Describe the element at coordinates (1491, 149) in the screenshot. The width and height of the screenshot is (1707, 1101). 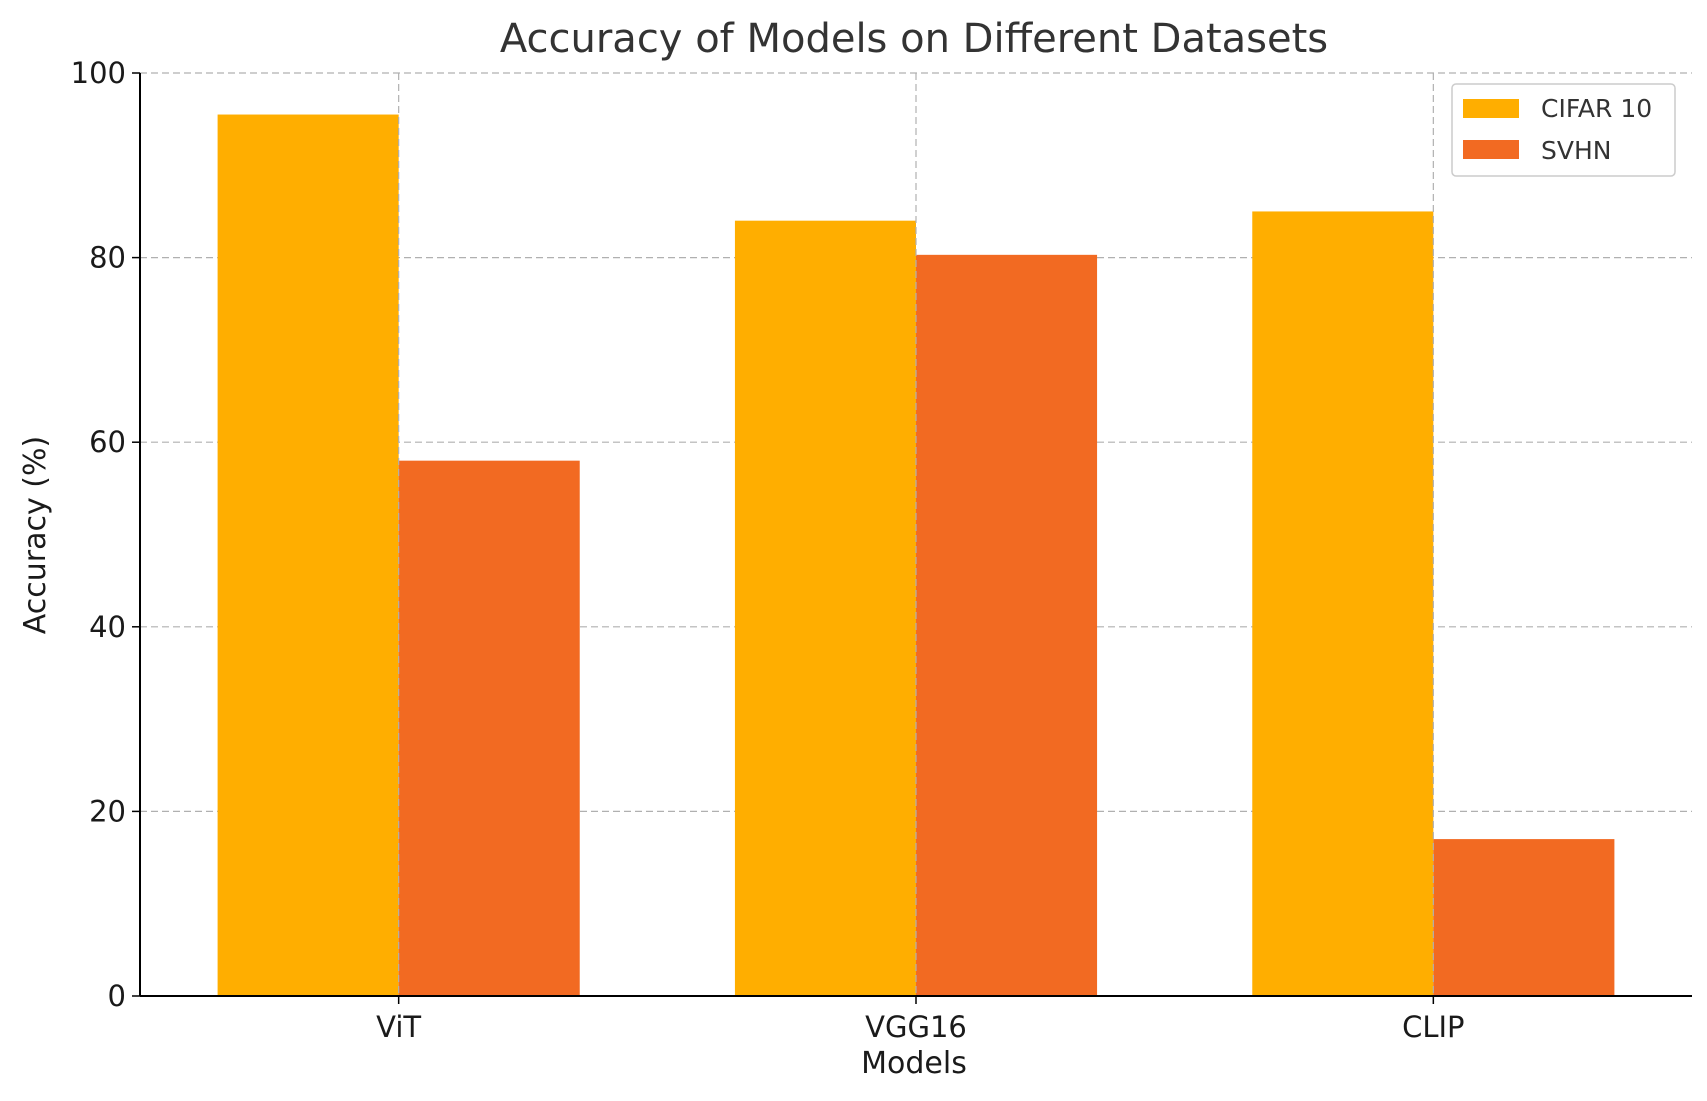
I see `legend-swatch-svhn` at that location.